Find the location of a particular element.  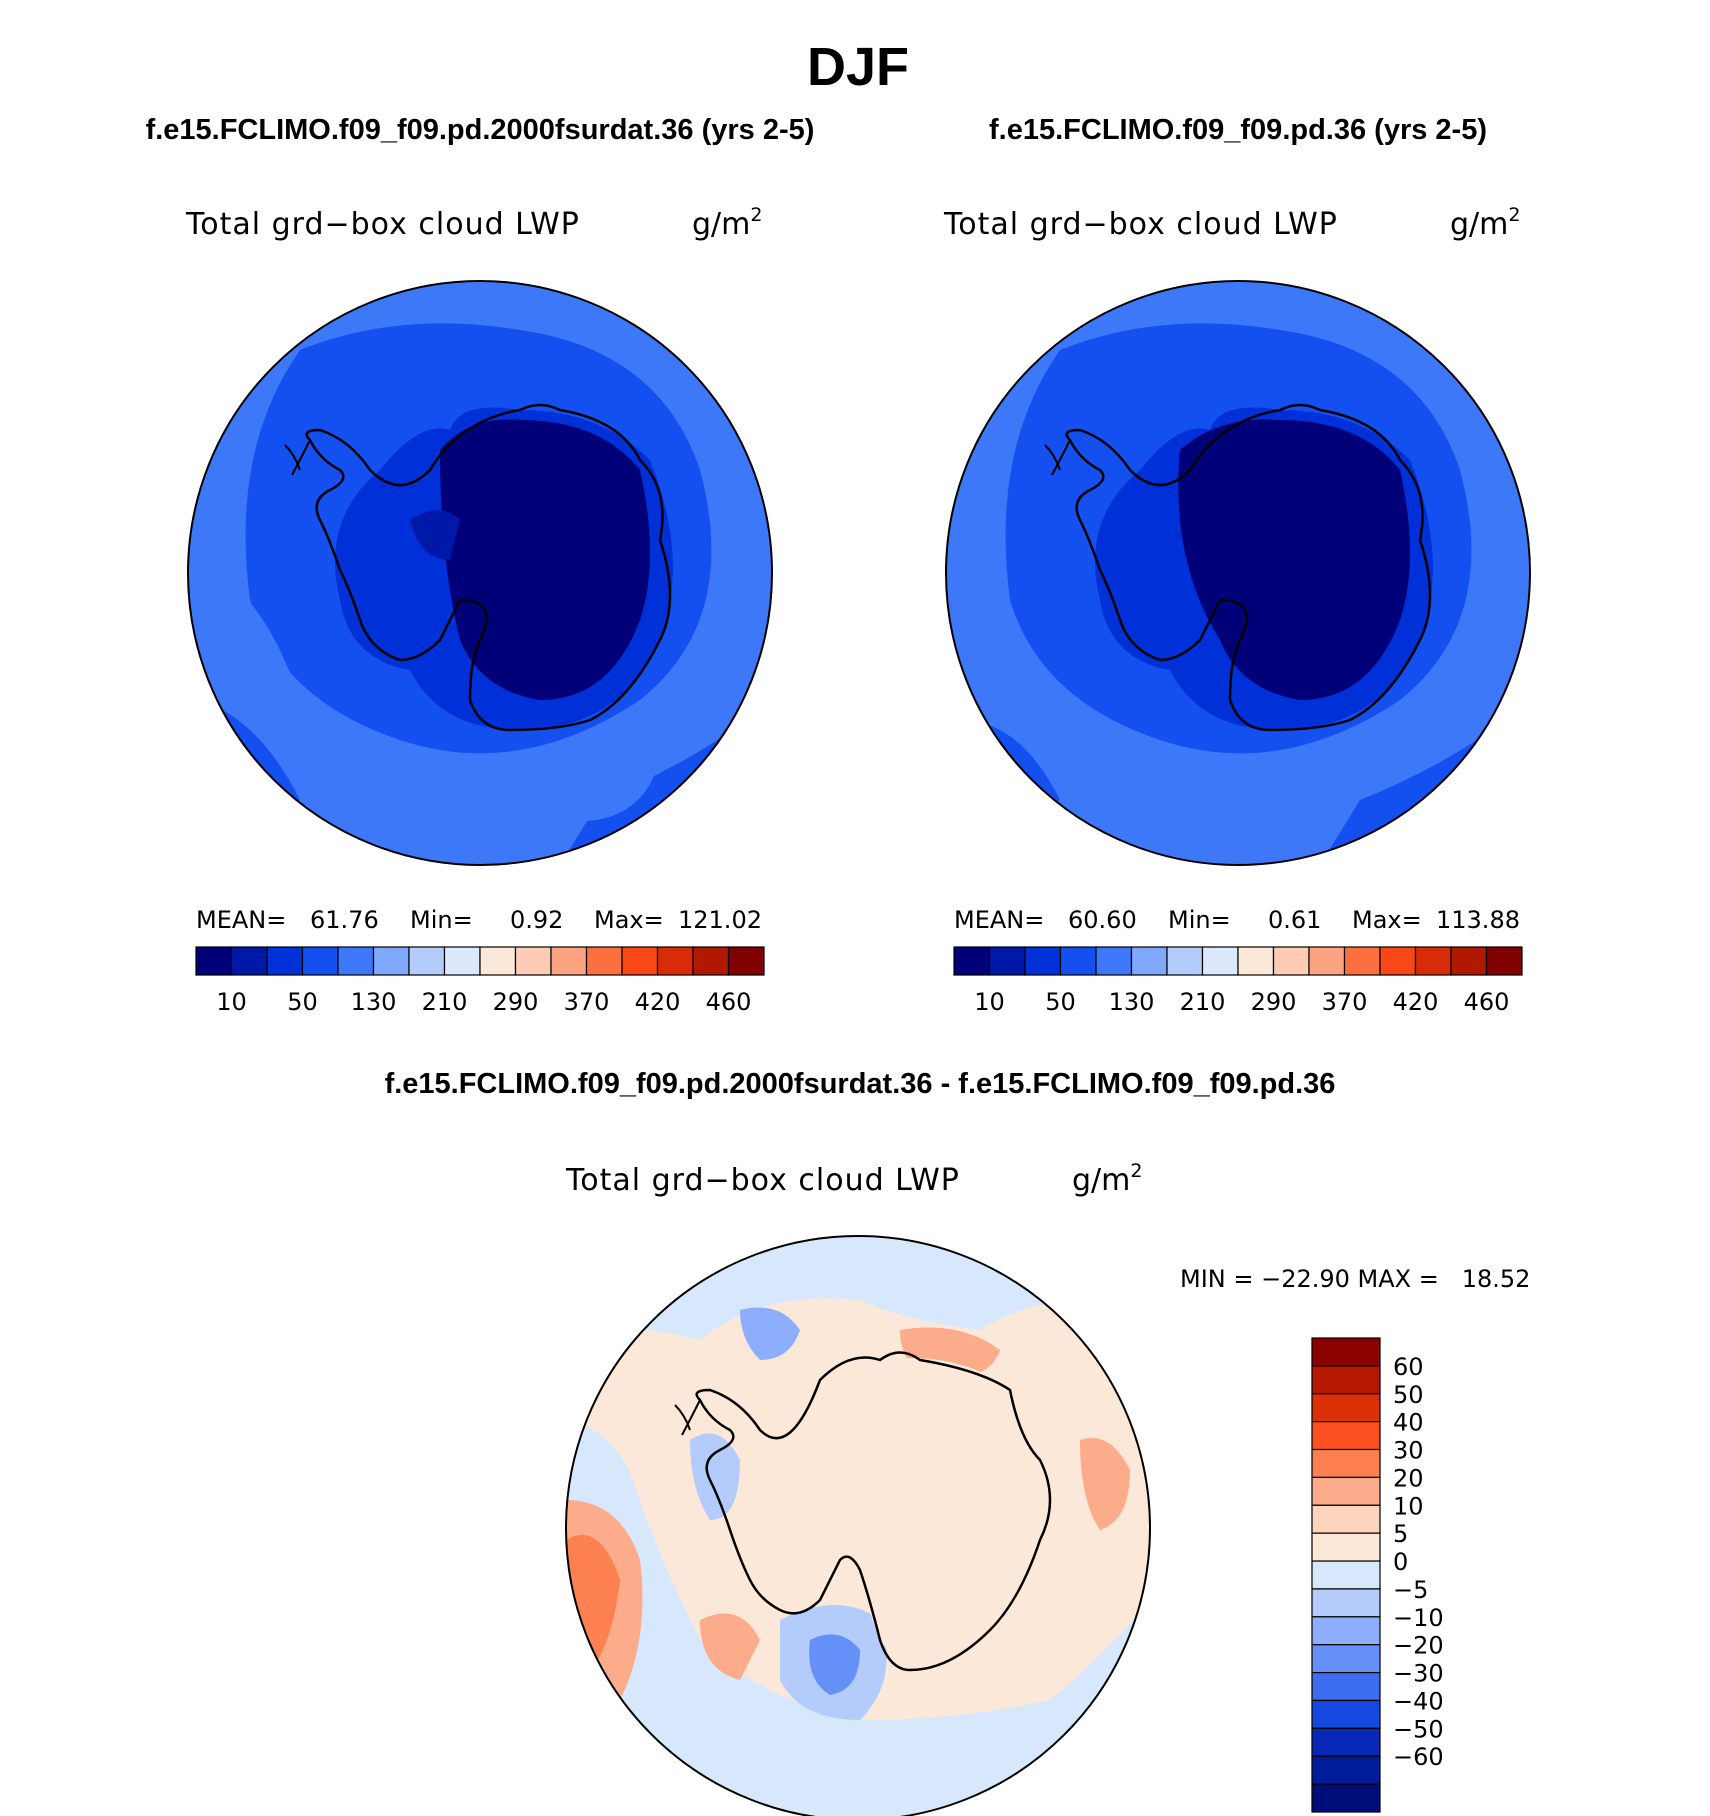

panel-1-colorbar-tick-label: 370 is located at coordinates (587, 1002).